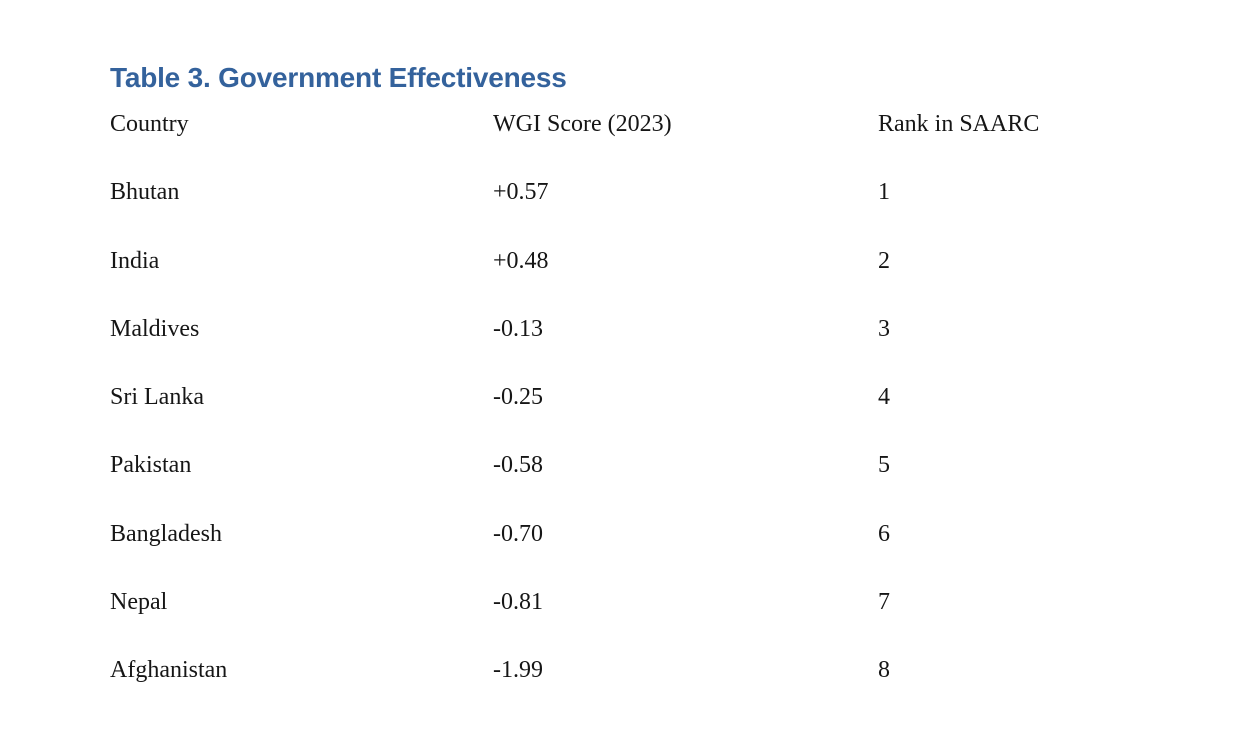  What do you see at coordinates (139, 602) in the screenshot?
I see `country-cell: Nepal` at bounding box center [139, 602].